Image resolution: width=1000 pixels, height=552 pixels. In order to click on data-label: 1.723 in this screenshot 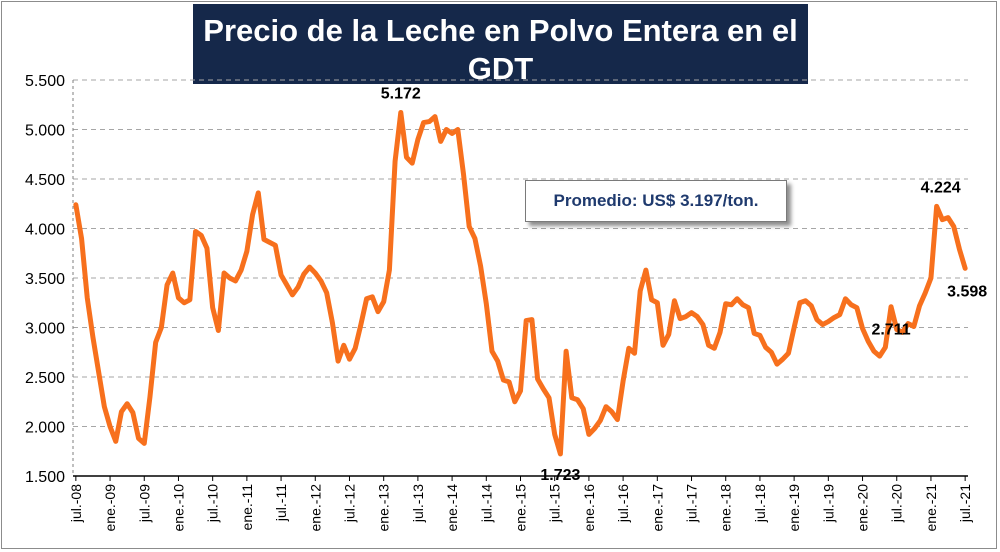, I will do `click(560, 475)`.